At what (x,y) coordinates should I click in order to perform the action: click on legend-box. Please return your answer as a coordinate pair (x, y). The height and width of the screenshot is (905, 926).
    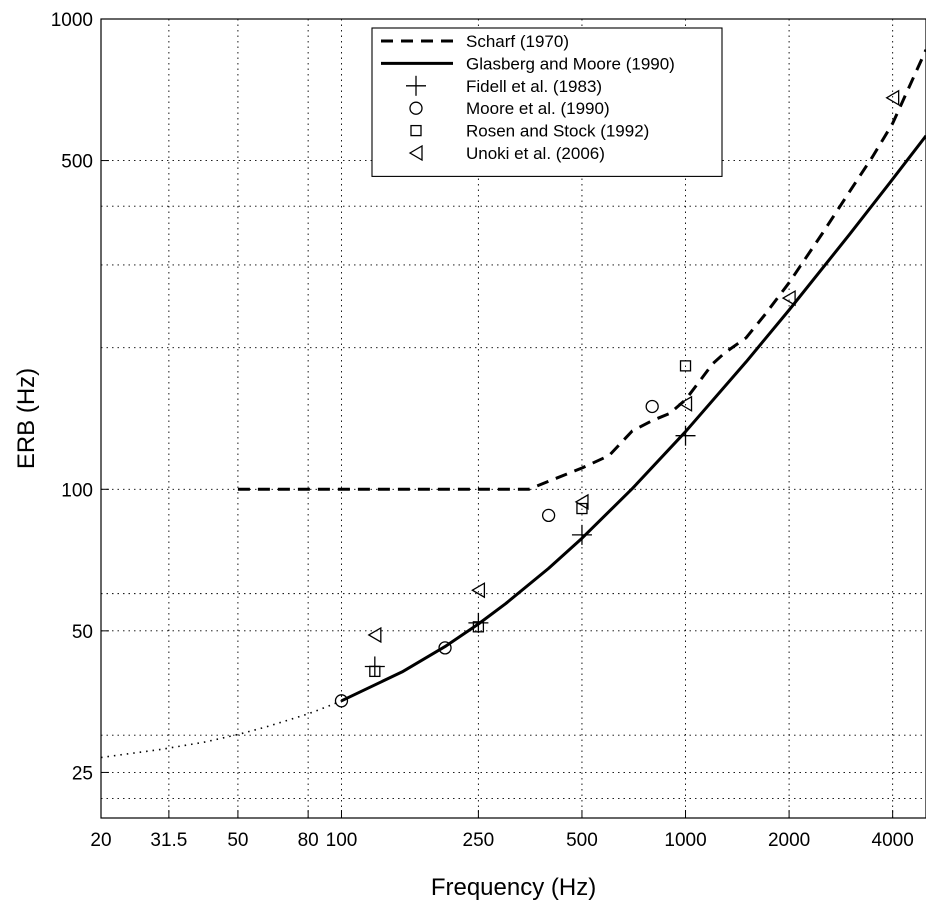
    Looking at the image, I should click on (547, 102).